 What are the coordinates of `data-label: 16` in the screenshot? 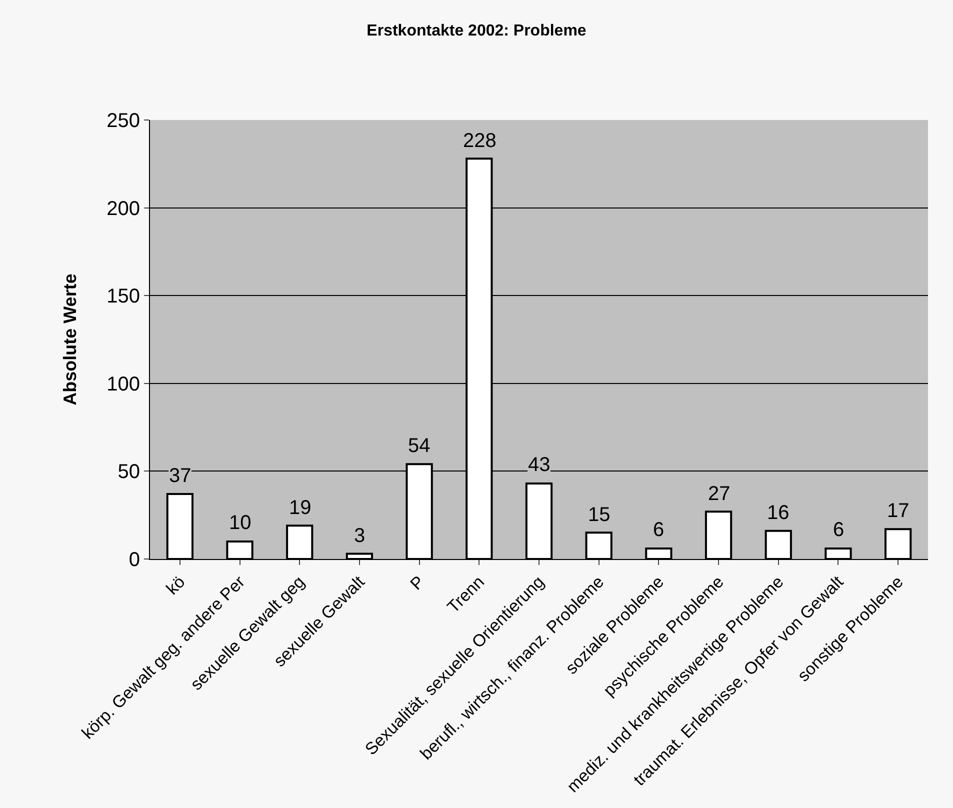 It's located at (778, 513).